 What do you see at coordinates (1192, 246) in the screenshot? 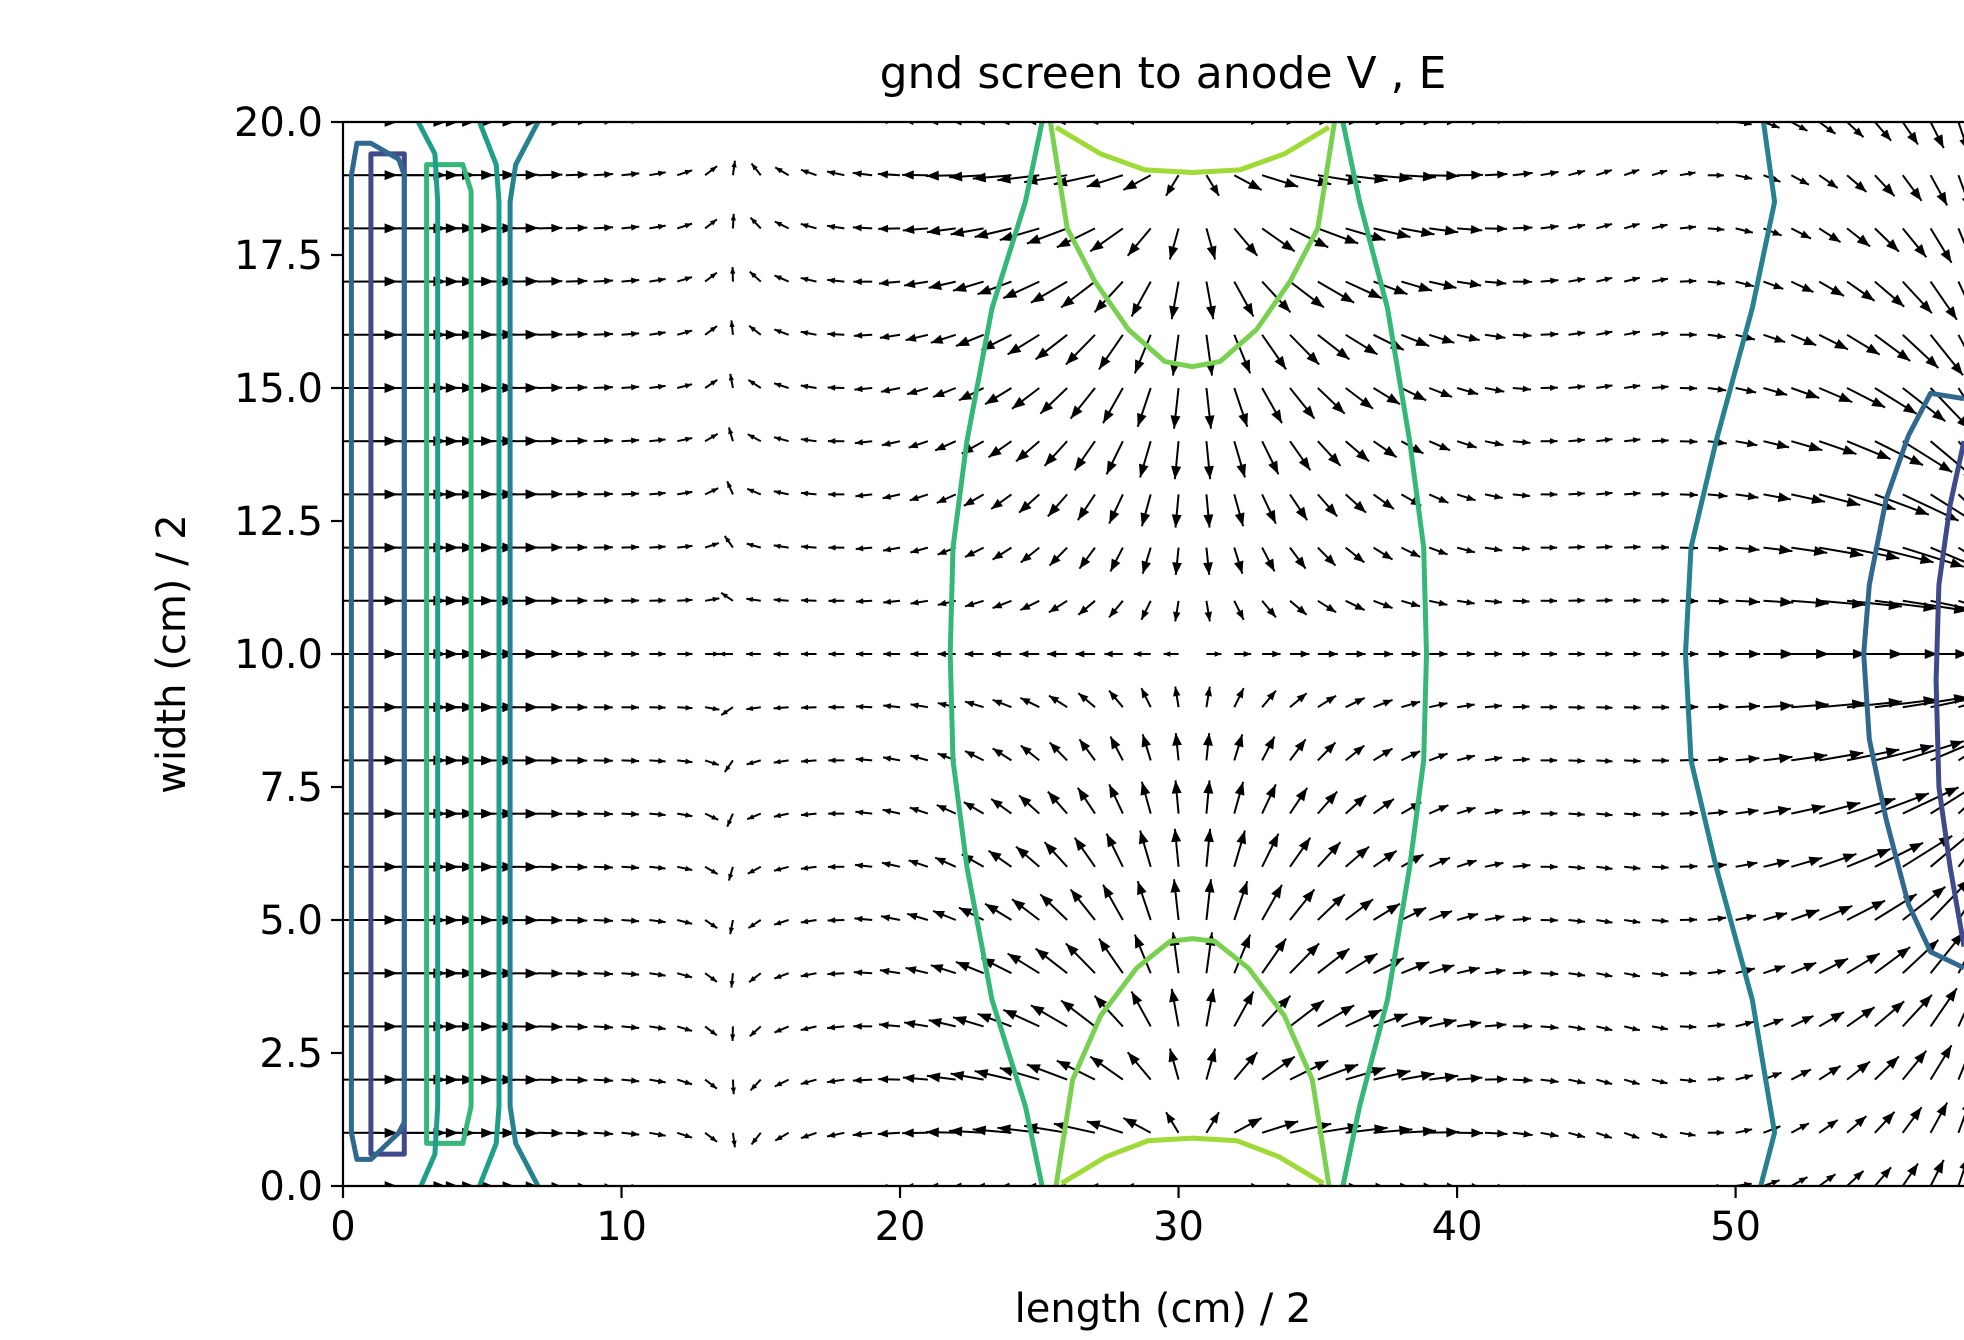
I see `contour-line` at bounding box center [1192, 246].